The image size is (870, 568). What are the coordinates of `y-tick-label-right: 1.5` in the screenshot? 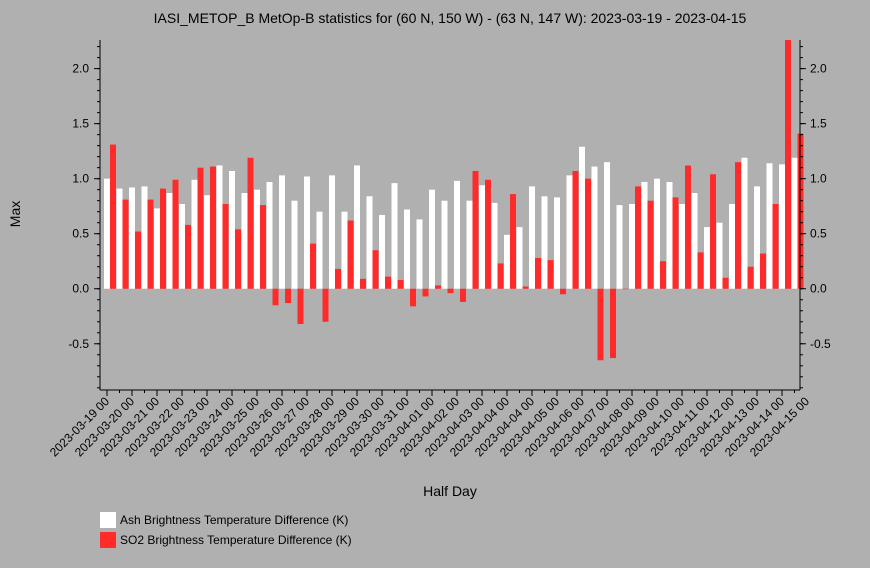 It's located at (818, 124).